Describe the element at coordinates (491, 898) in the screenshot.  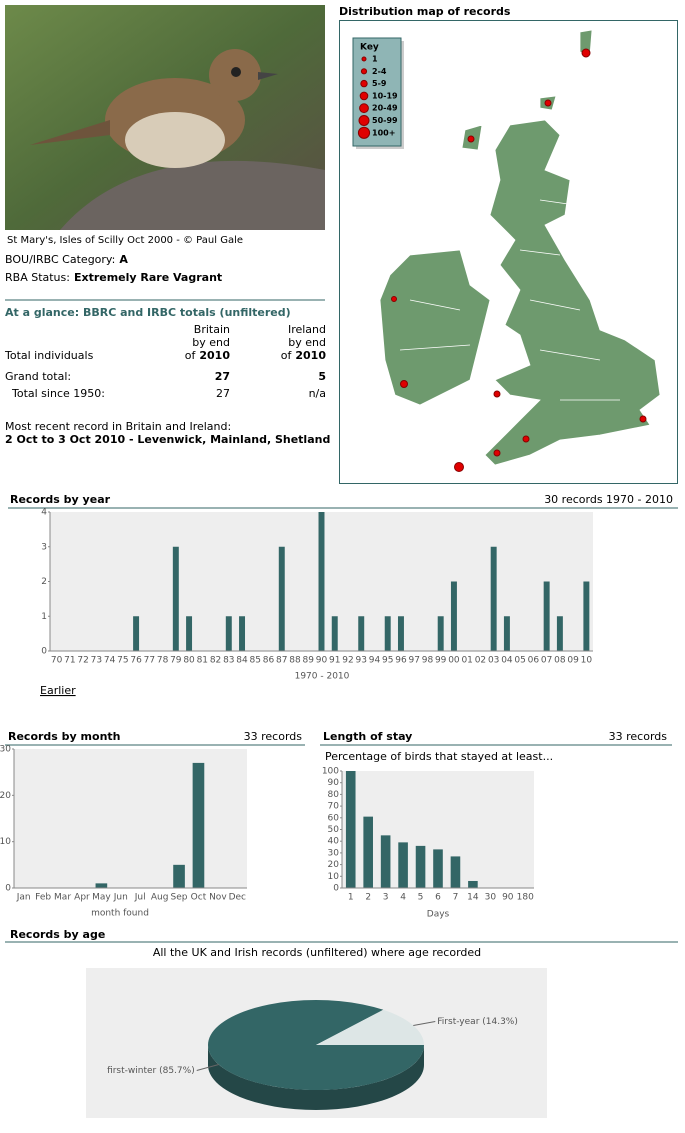
I see `x-tick-label: 30` at that location.